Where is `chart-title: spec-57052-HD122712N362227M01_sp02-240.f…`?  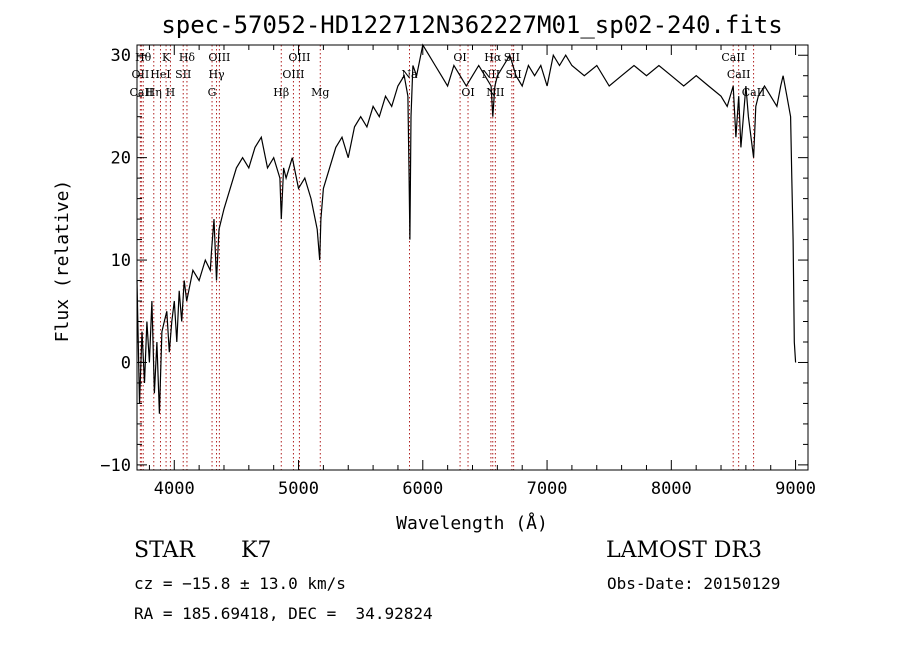 chart-title: spec-57052-HD122712N362227M01_sp02-240.f… is located at coordinates (471, 25).